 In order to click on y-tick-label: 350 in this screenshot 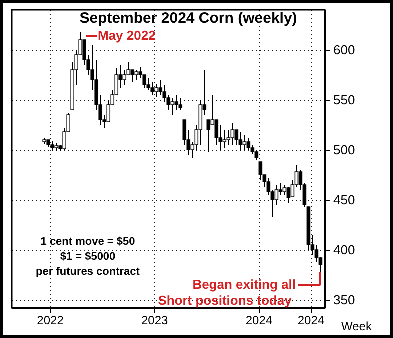, I will do `click(345, 300)`.